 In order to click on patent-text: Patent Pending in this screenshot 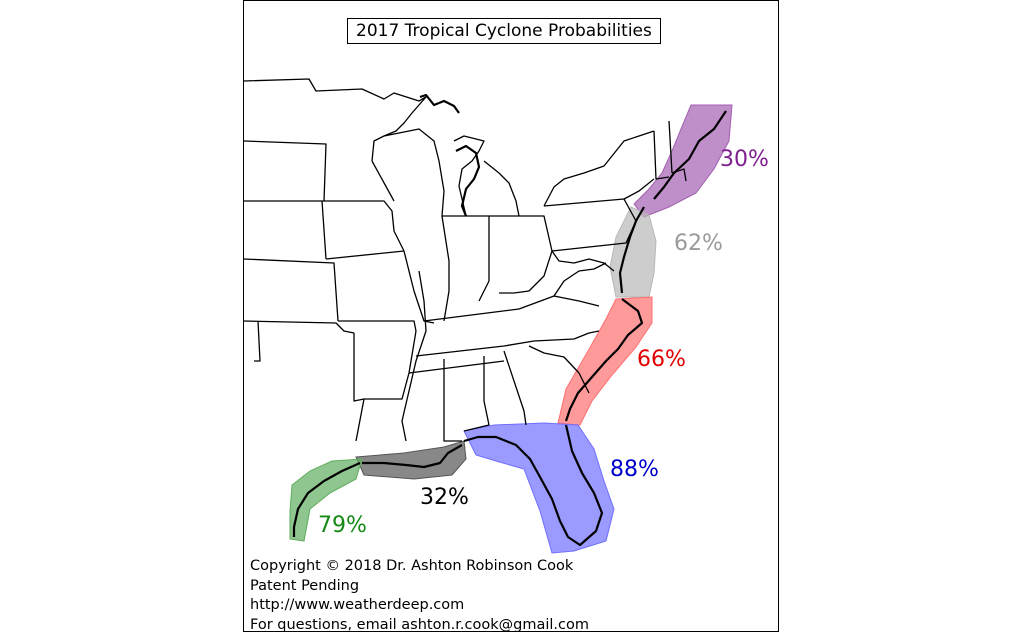, I will do `click(305, 585)`.